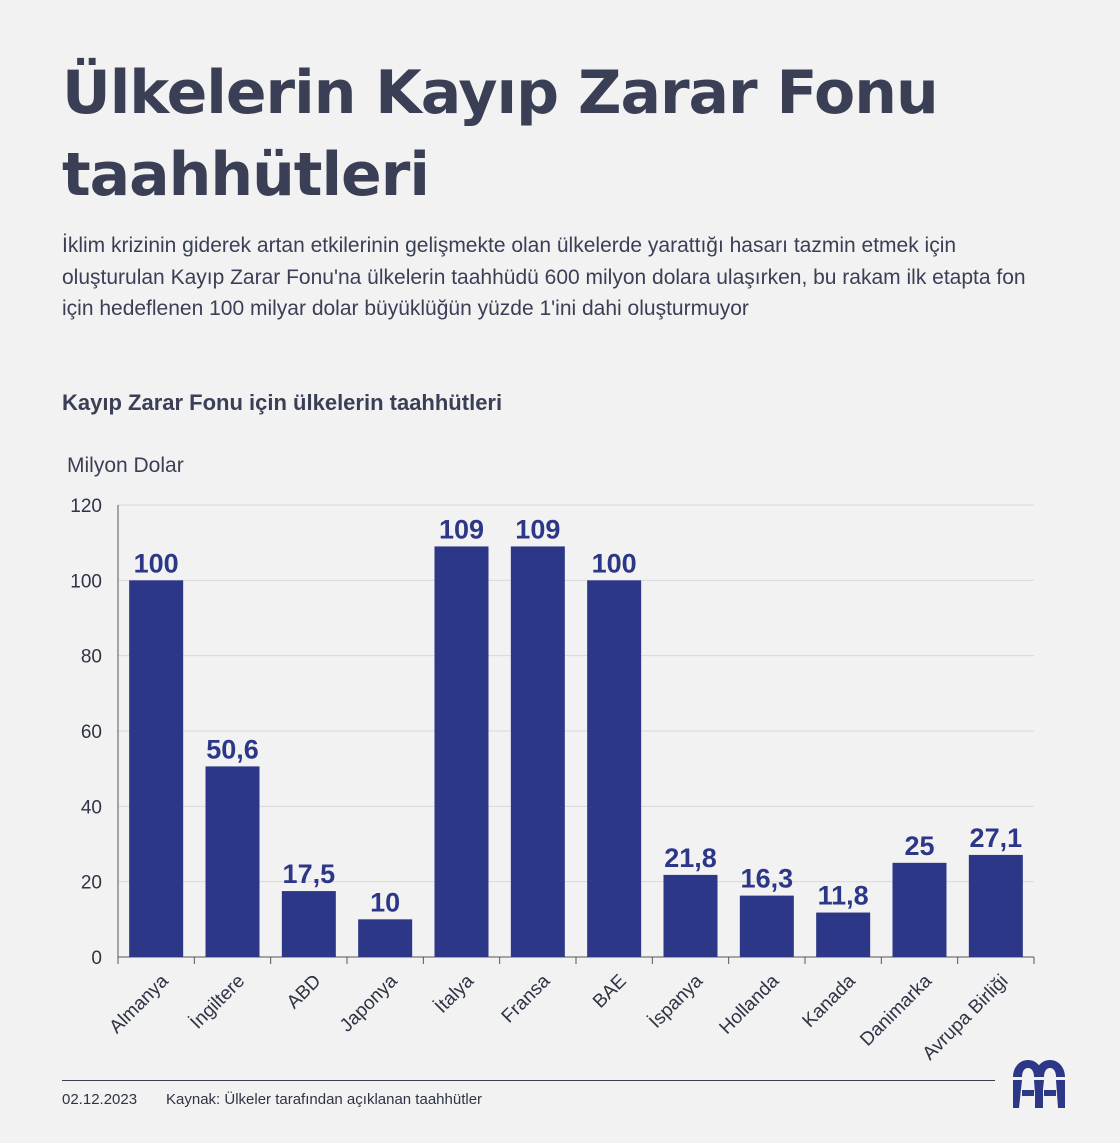 The width and height of the screenshot is (1120, 1143). I want to click on y-tick-label: 60, so click(91, 732).